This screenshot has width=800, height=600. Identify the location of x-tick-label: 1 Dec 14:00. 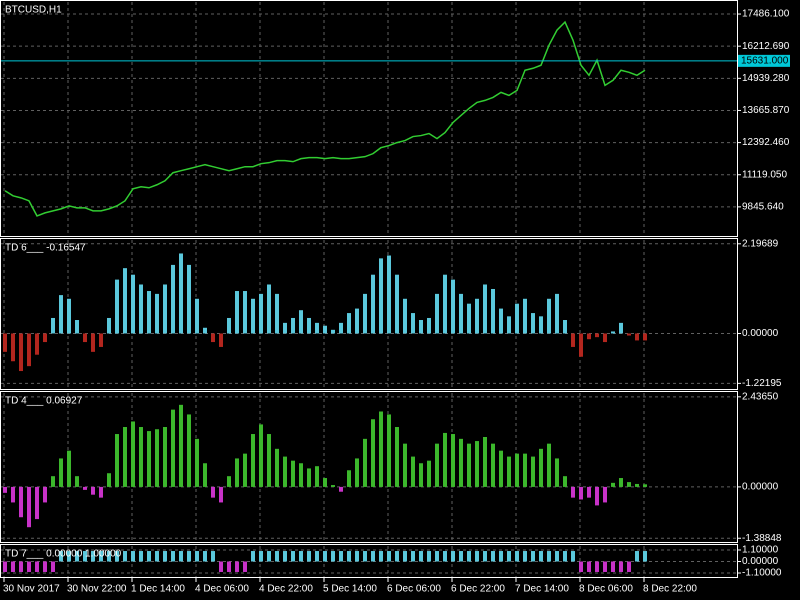
(158, 589).